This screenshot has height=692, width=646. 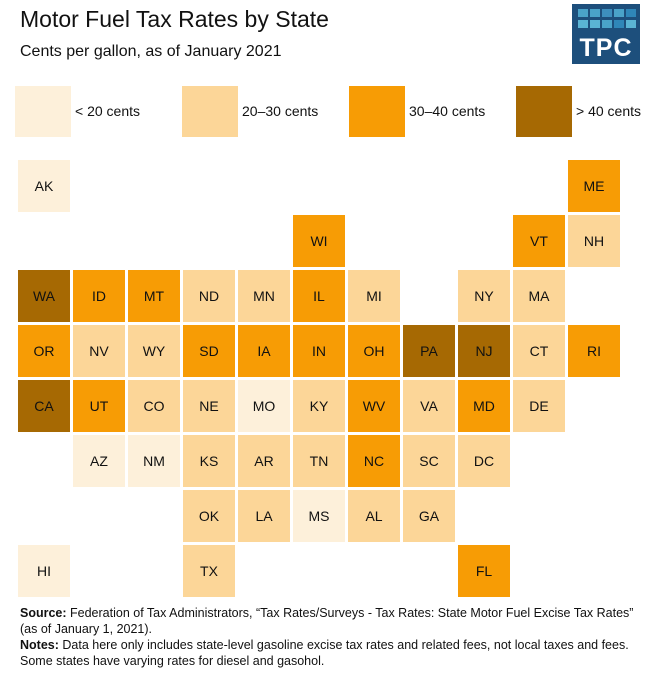 What do you see at coordinates (154, 351) in the screenshot?
I see `state-tile-wy: WY` at bounding box center [154, 351].